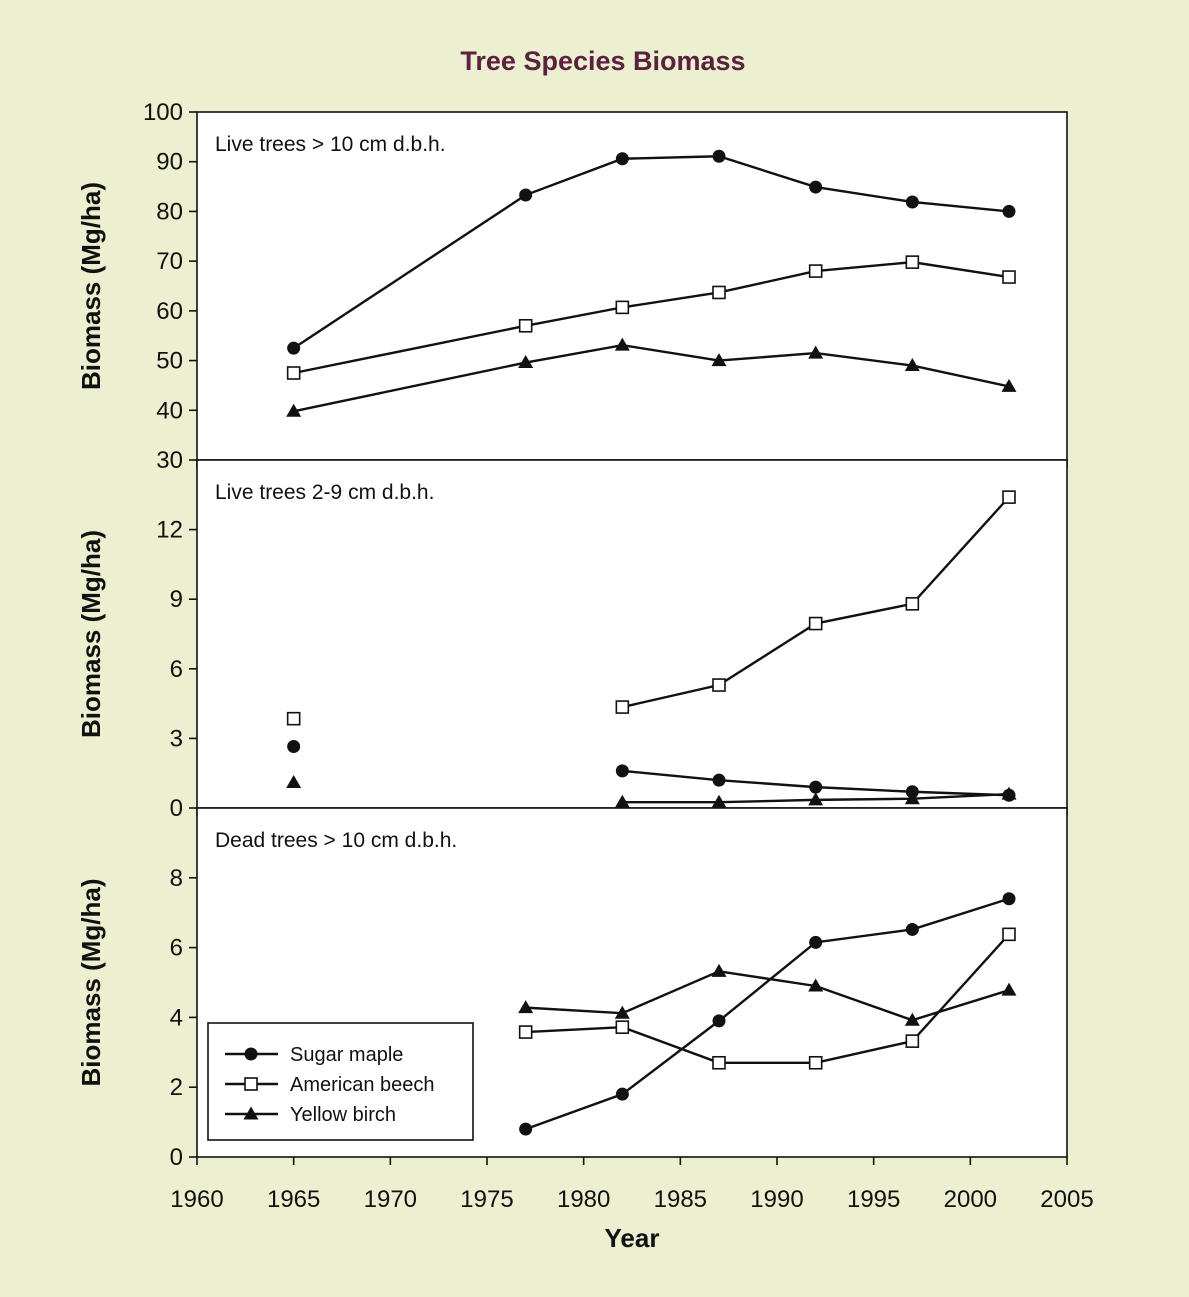 The width and height of the screenshot is (1189, 1297). What do you see at coordinates (163, 112) in the screenshot?
I see `y-tick-label: 100` at bounding box center [163, 112].